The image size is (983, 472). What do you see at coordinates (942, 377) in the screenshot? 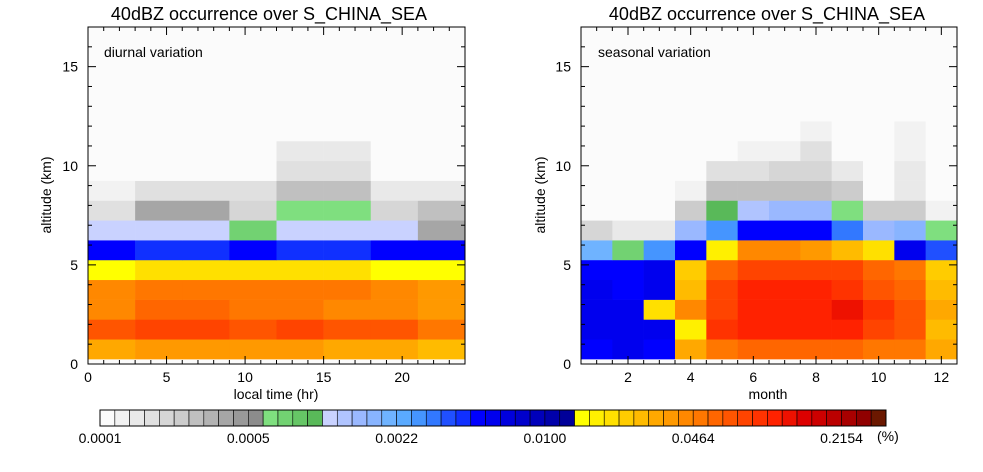
I see `seasonal-x-tick-label: 12` at bounding box center [942, 377].